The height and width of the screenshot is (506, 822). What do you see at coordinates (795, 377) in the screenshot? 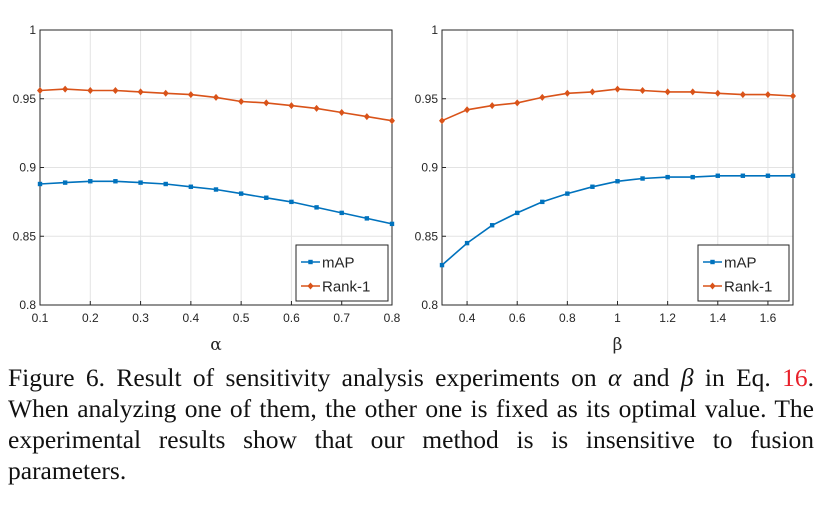
I see `equation-reference-link: 16` at bounding box center [795, 377].